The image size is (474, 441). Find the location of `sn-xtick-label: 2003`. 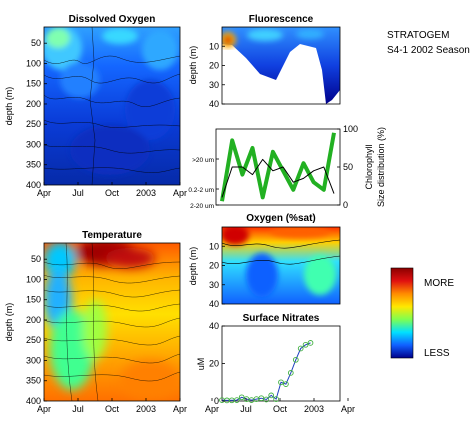

sn-xtick-label: 2003 is located at coordinates (314, 409).